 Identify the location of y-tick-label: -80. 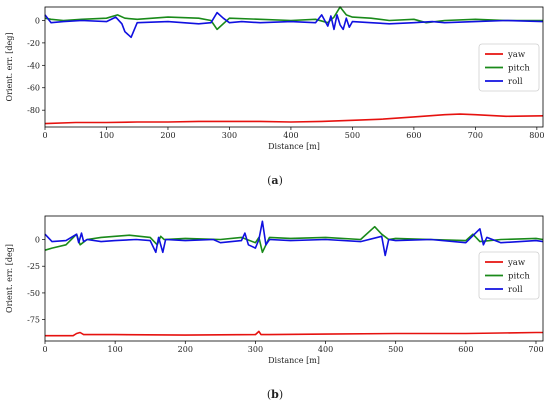
(33, 110).